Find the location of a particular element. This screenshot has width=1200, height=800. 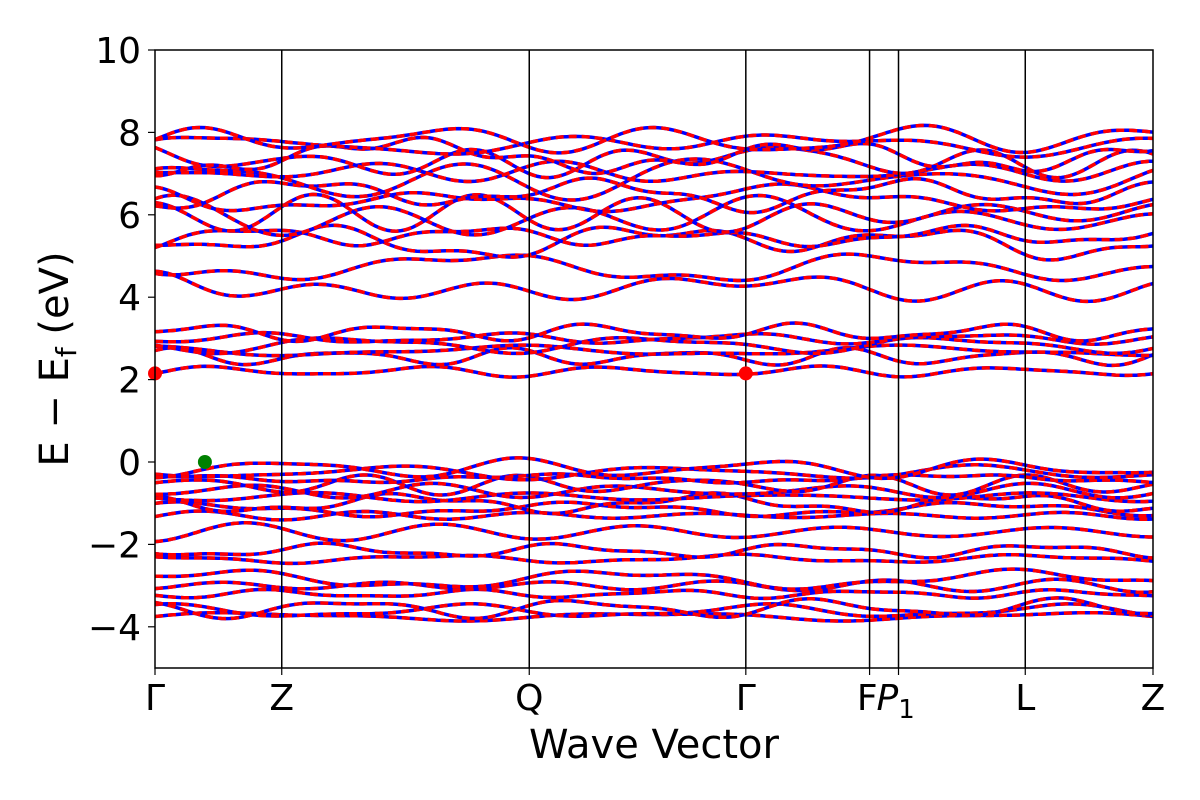

x-axis-title: Wave Vector is located at coordinates (654, 745).